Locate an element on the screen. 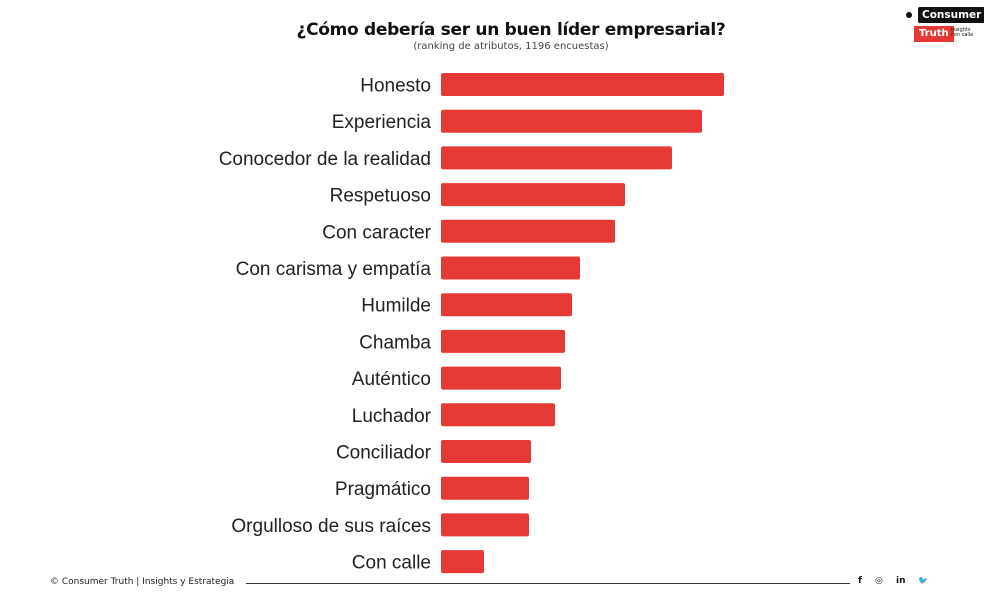 The image size is (984, 597). category-label-4: Con caracter is located at coordinates (376, 232).